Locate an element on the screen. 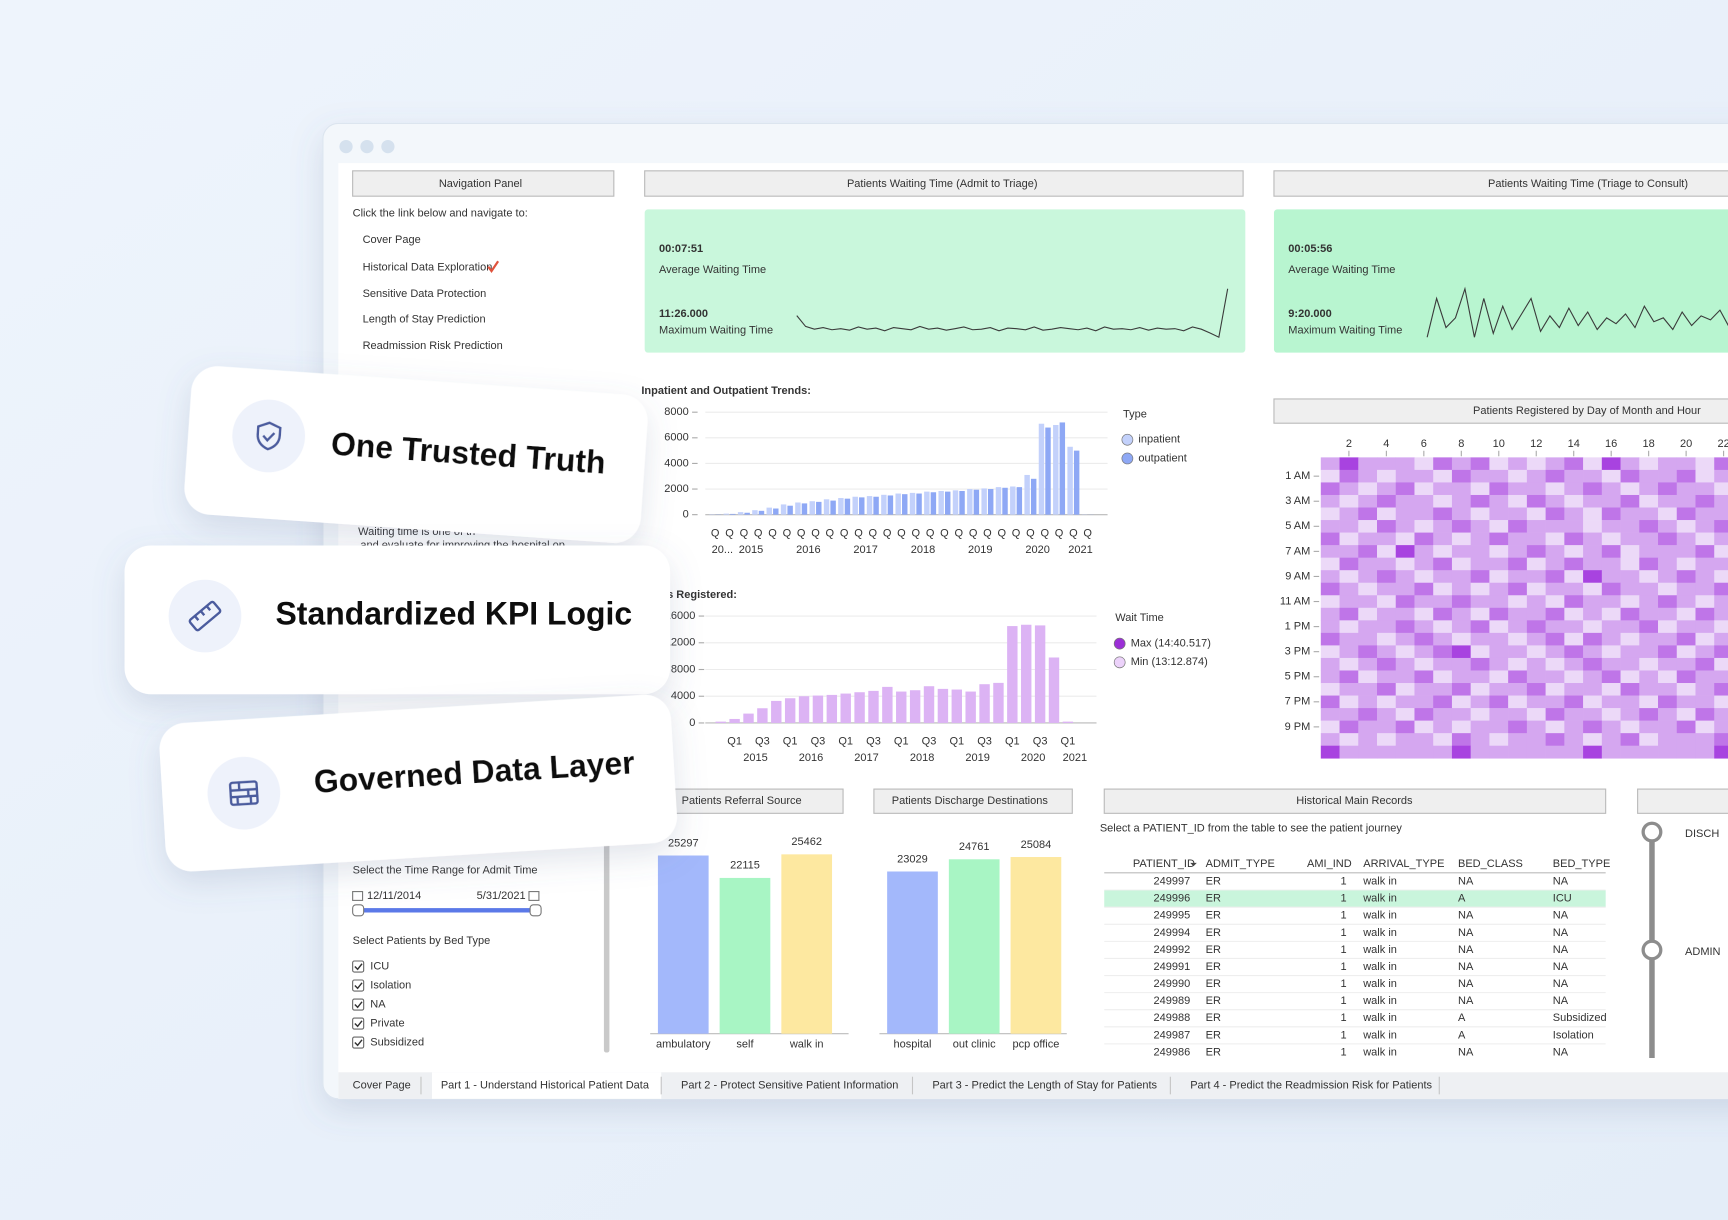 The image size is (1728, 1220). nav-link: Cover Page is located at coordinates (392, 240).